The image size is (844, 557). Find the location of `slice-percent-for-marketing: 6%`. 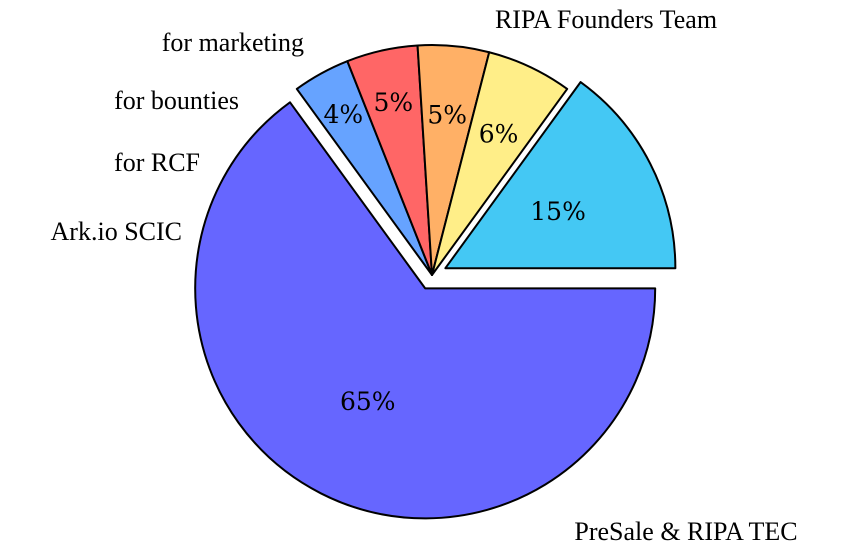

slice-percent-for-marketing: 6% is located at coordinates (499, 133).